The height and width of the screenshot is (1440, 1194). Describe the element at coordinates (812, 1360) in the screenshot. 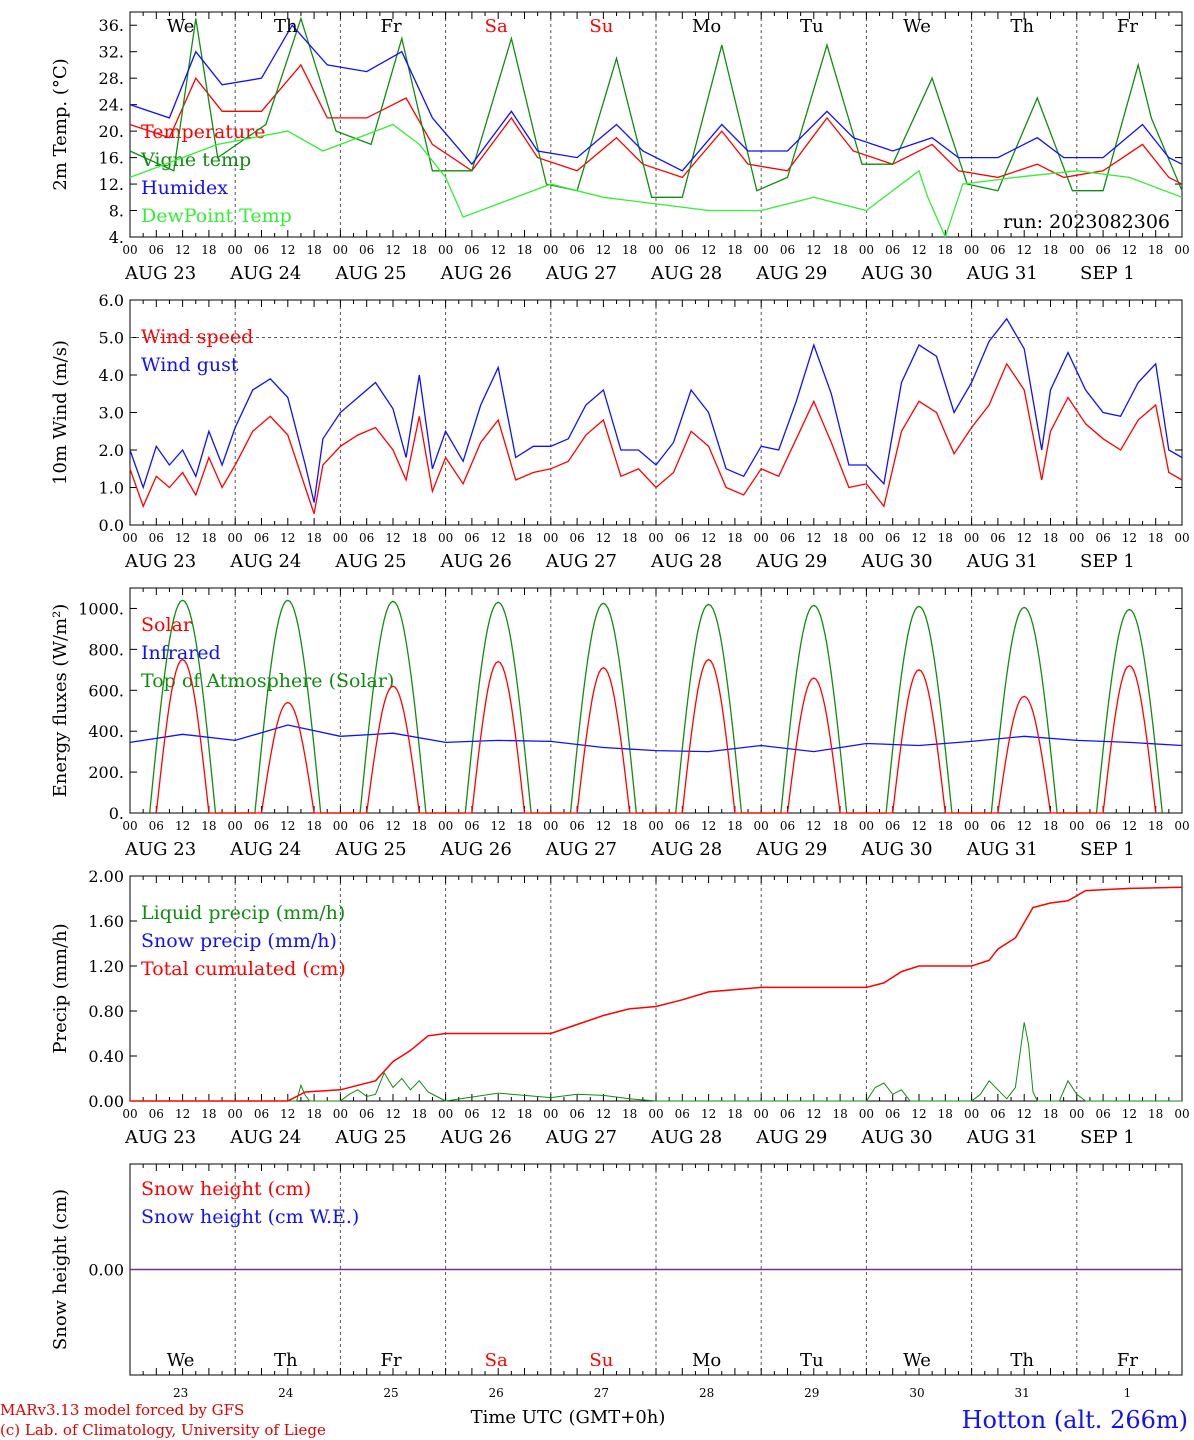

I see `day-name-bottom: Tu` at that location.